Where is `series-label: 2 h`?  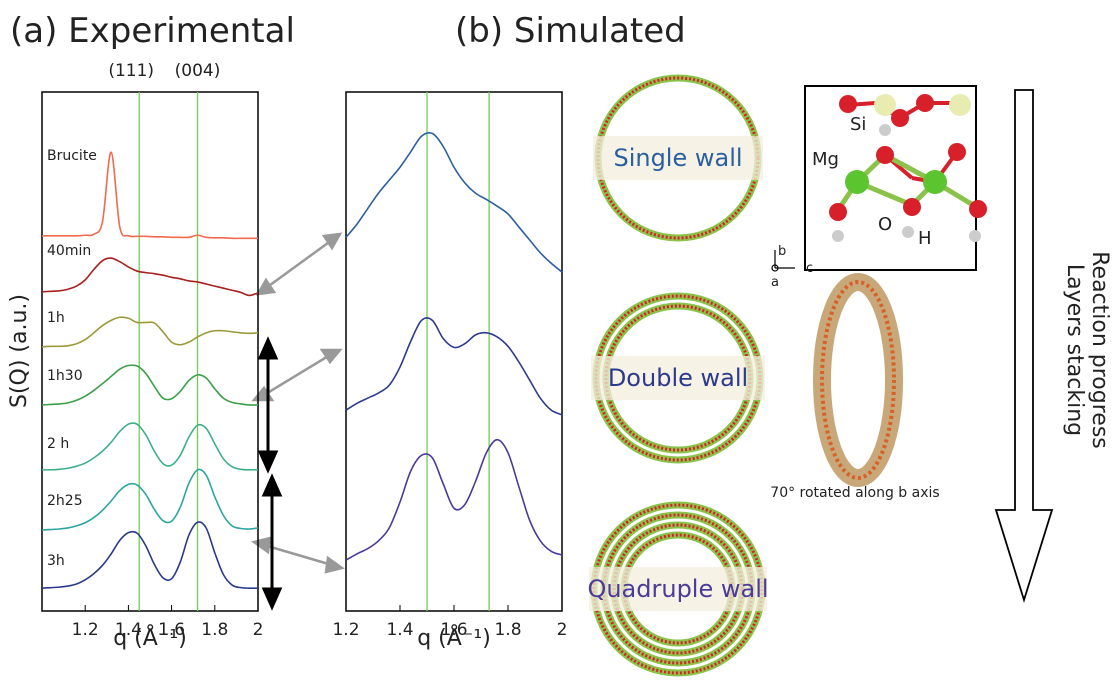
series-label: 2 h is located at coordinates (58, 444).